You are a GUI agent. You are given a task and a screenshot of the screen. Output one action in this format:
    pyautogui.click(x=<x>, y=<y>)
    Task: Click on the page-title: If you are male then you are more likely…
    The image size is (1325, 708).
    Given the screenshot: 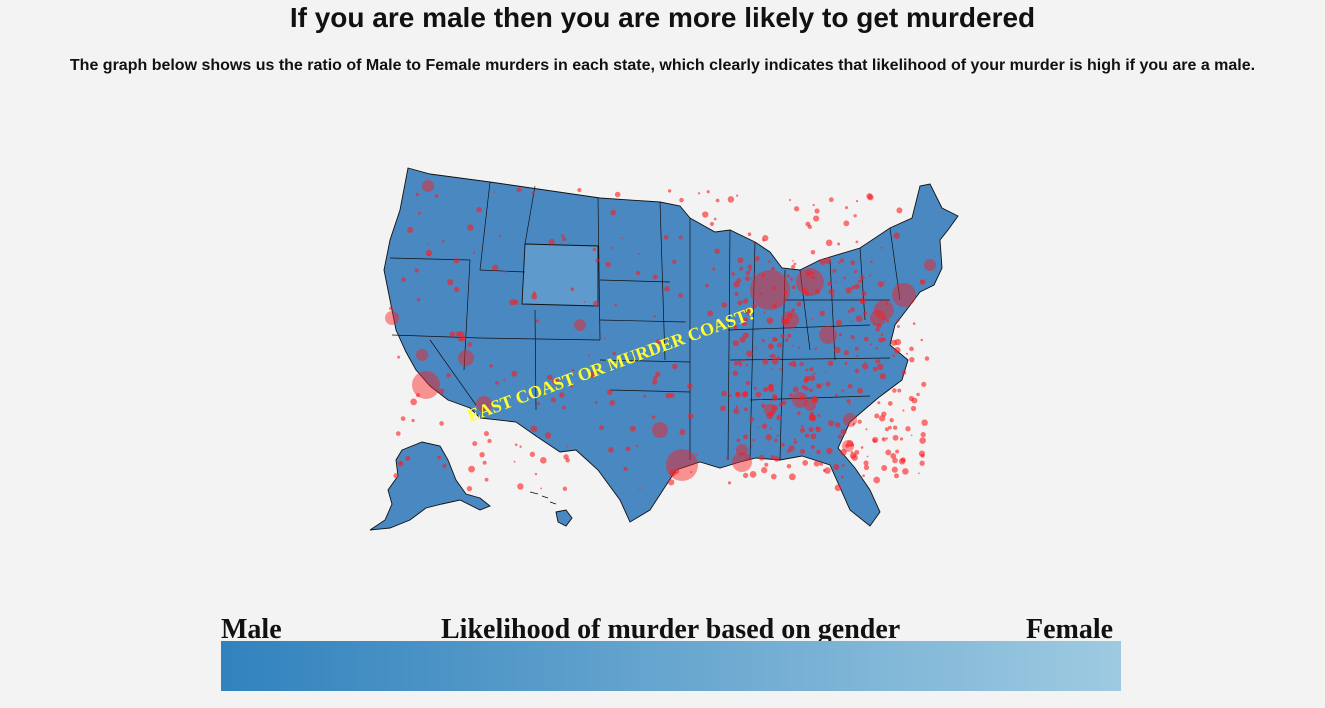 What is the action you would take?
    pyautogui.click(x=662, y=17)
    